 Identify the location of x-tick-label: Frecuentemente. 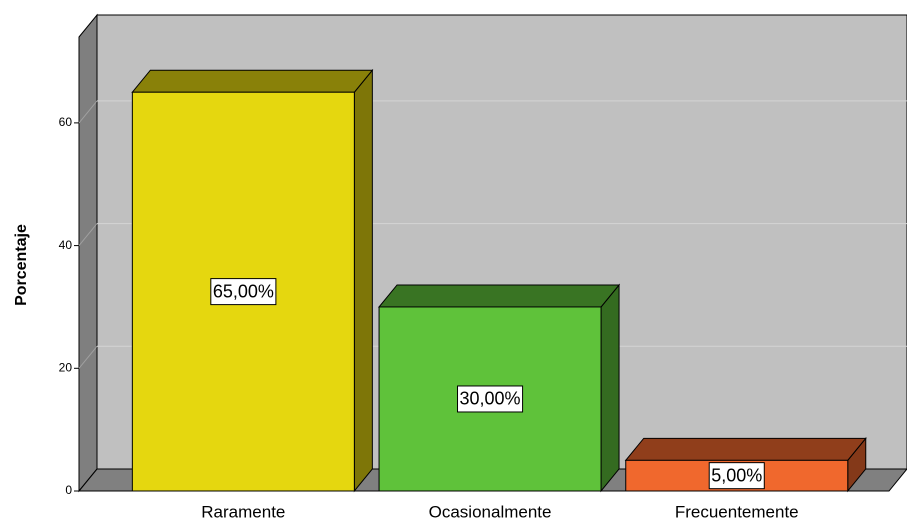
(737, 511).